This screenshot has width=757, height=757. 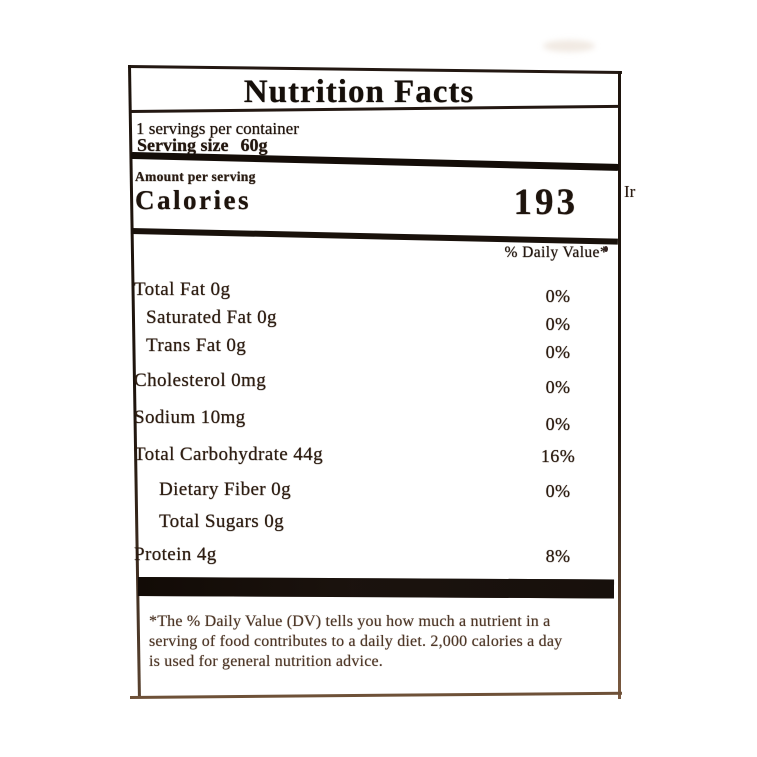 What do you see at coordinates (556, 252) in the screenshot?
I see `daily-value-header: % Daily Value*` at bounding box center [556, 252].